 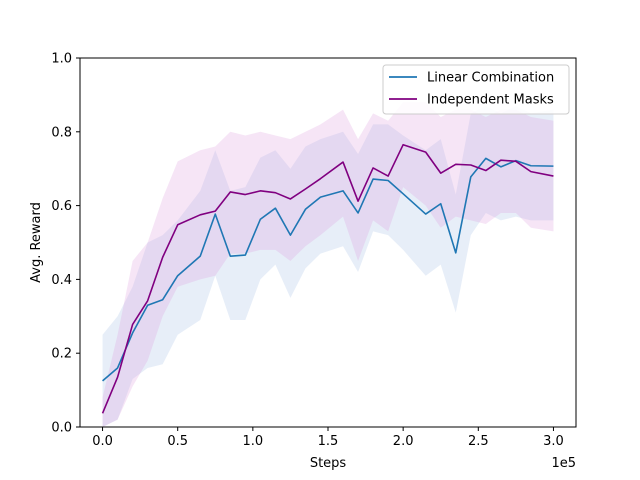 What do you see at coordinates (253, 441) in the screenshot?
I see `x-tick-label: 1.0` at bounding box center [253, 441].